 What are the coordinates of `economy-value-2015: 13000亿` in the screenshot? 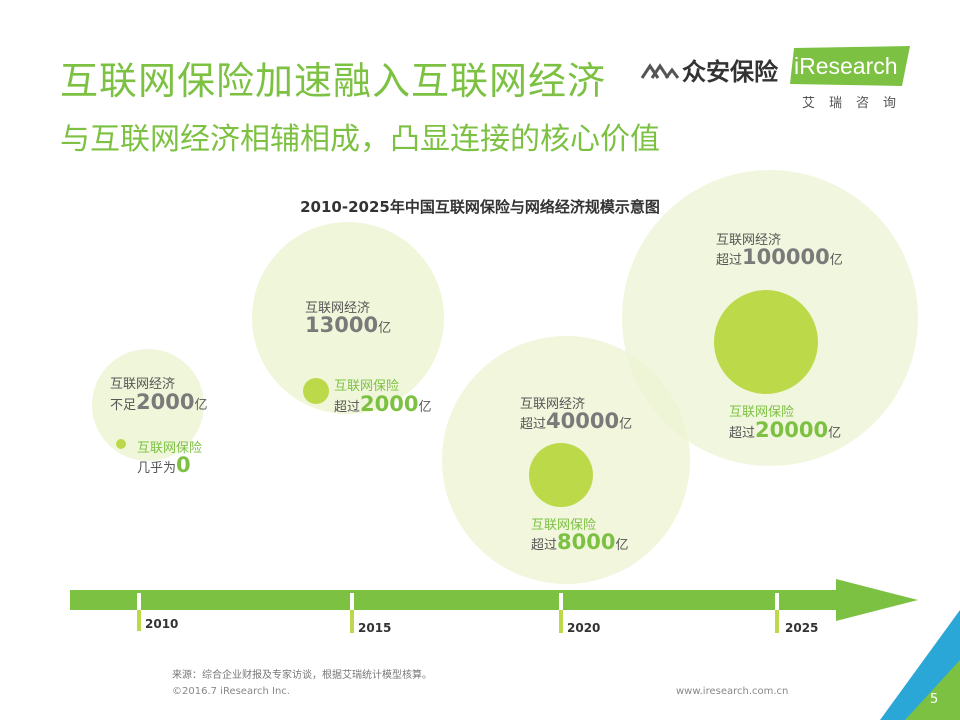 It's located at (348, 325).